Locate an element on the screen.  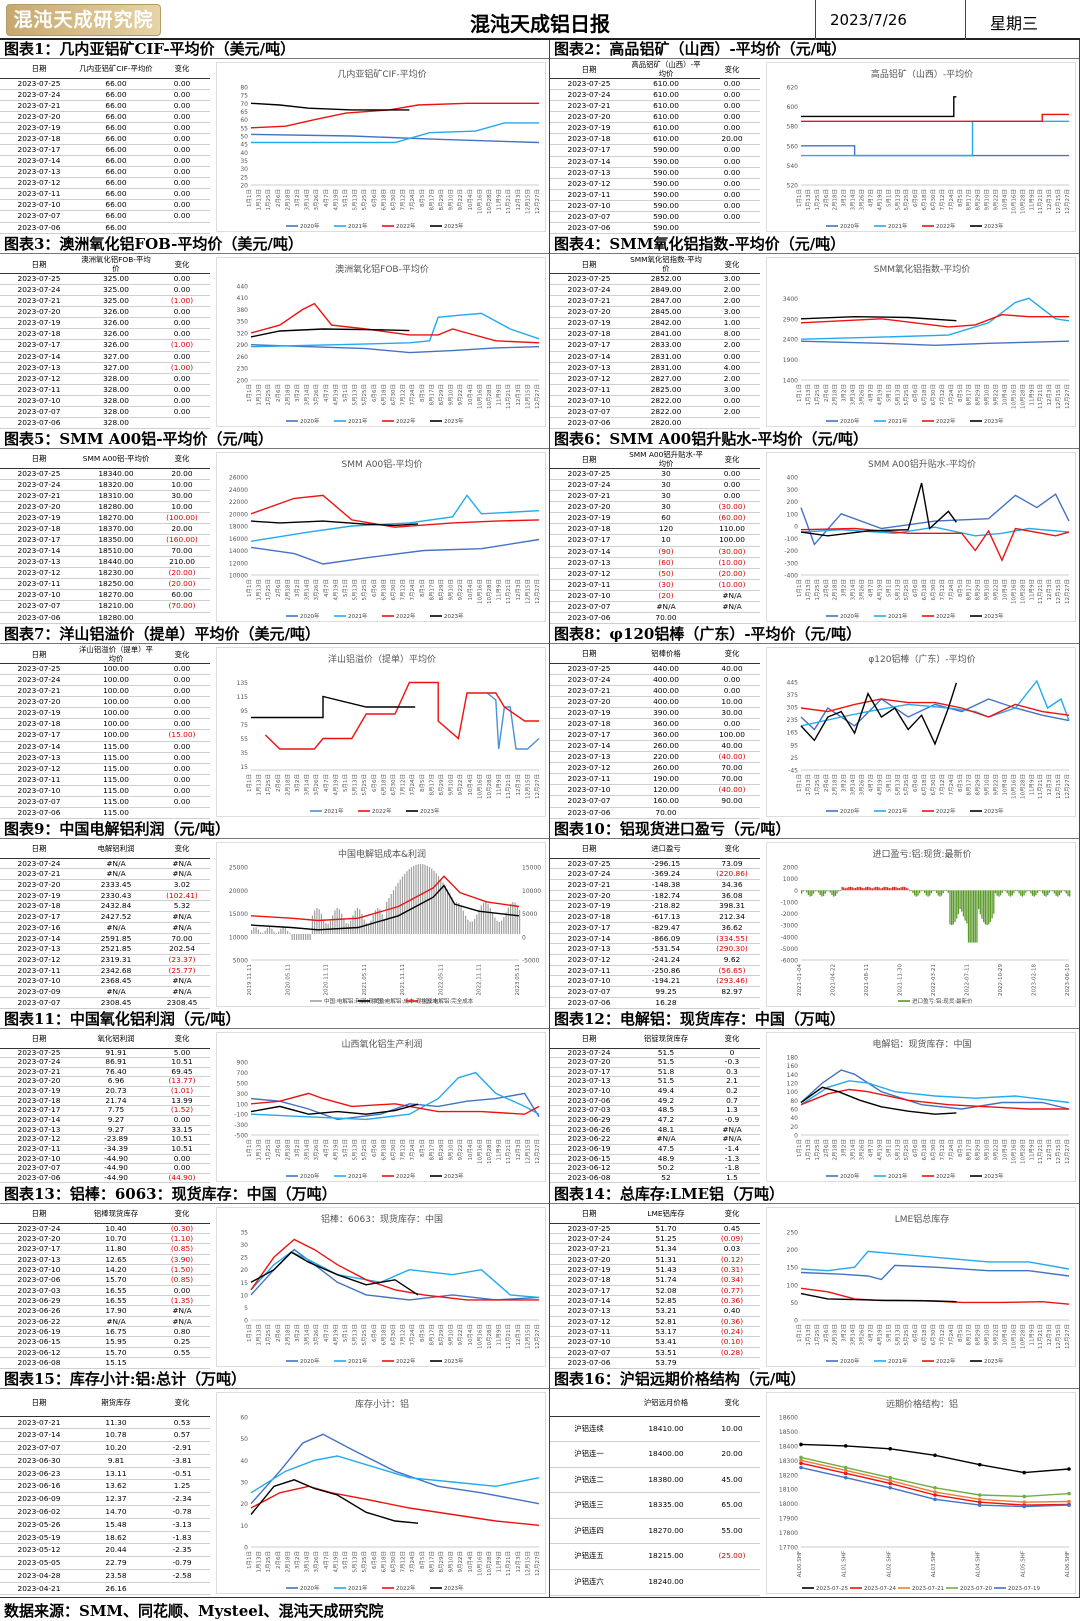
table-column-header: 几内亚铝矿CIF-平均价 is located at coordinates (116, 69).